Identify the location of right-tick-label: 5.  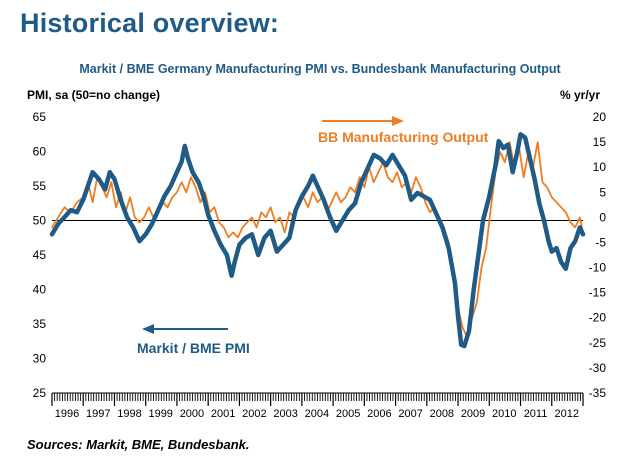
(602, 192).